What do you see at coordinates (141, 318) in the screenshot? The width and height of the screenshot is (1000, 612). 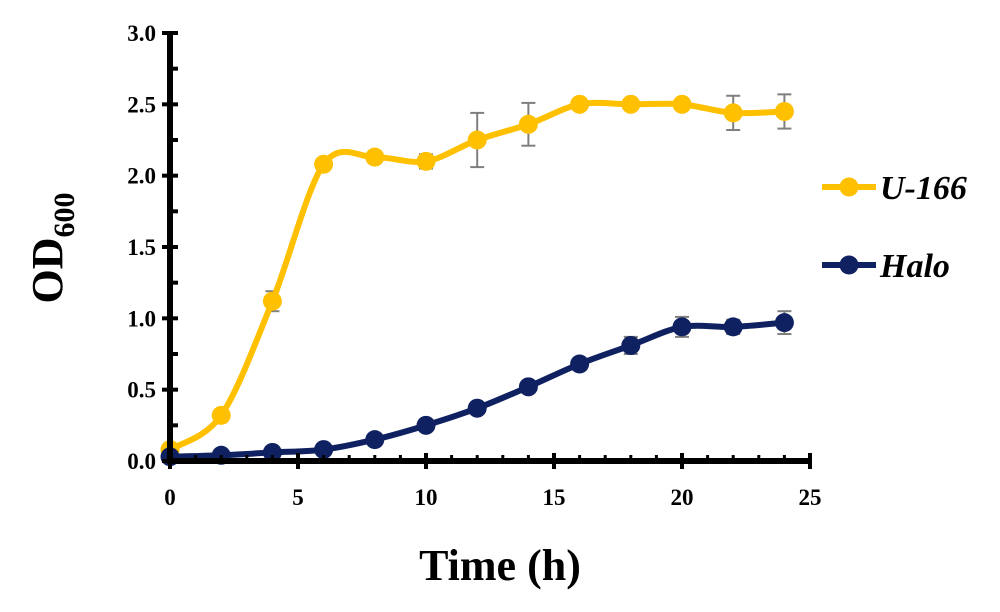 I see `y-tick-label-2: 1.0` at bounding box center [141, 318].